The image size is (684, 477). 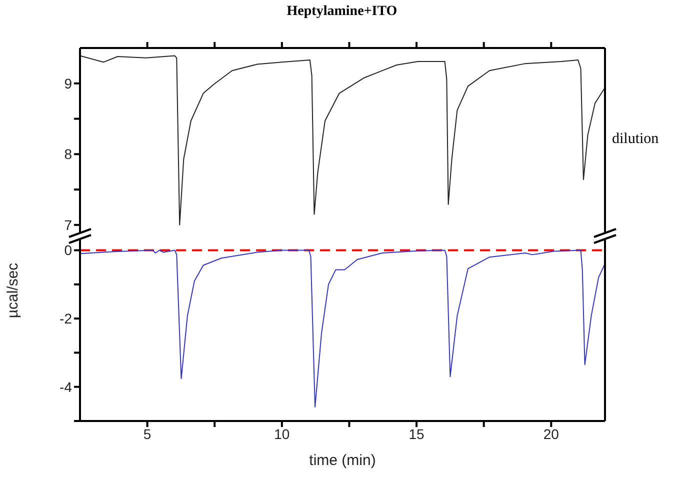 I want to click on x-tick-label: 10, so click(x=282, y=434).